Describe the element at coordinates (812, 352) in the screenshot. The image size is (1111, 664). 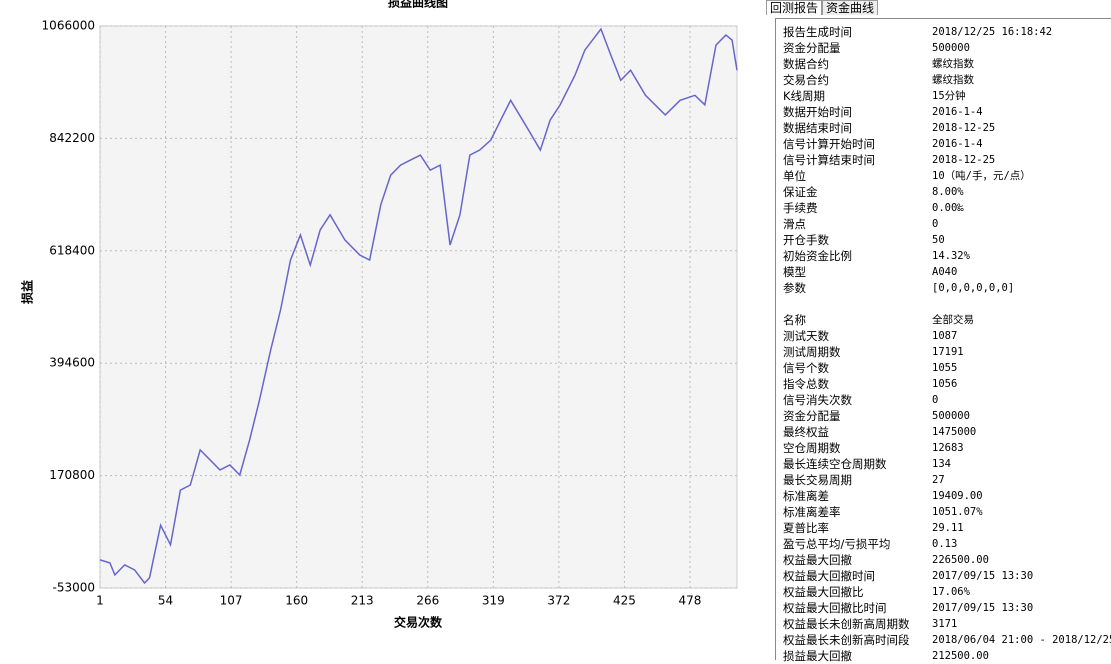
I see `report-key: 测试周期数` at that location.